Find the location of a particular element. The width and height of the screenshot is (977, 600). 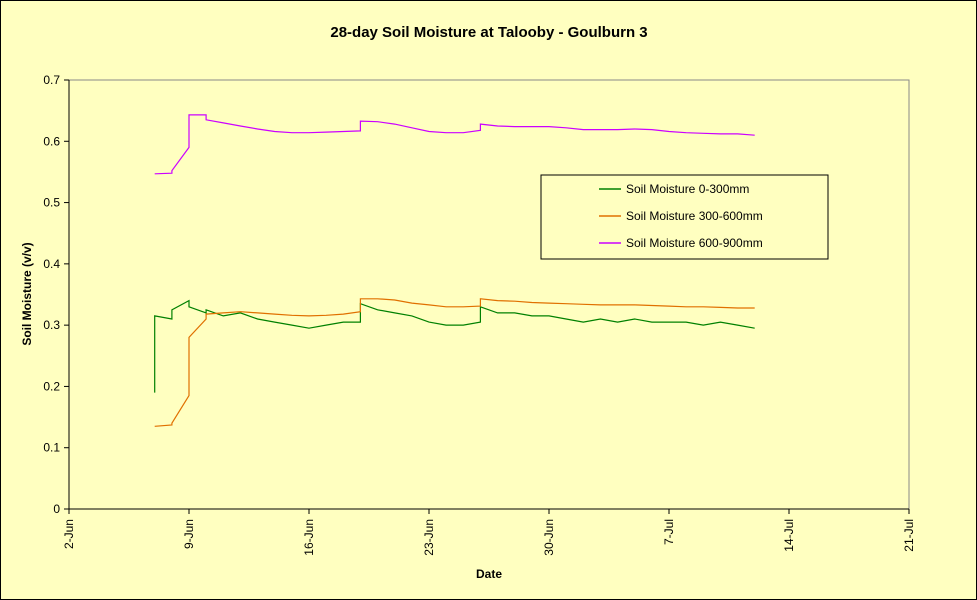

y-tick-label: 0.2 is located at coordinates (51, 386).